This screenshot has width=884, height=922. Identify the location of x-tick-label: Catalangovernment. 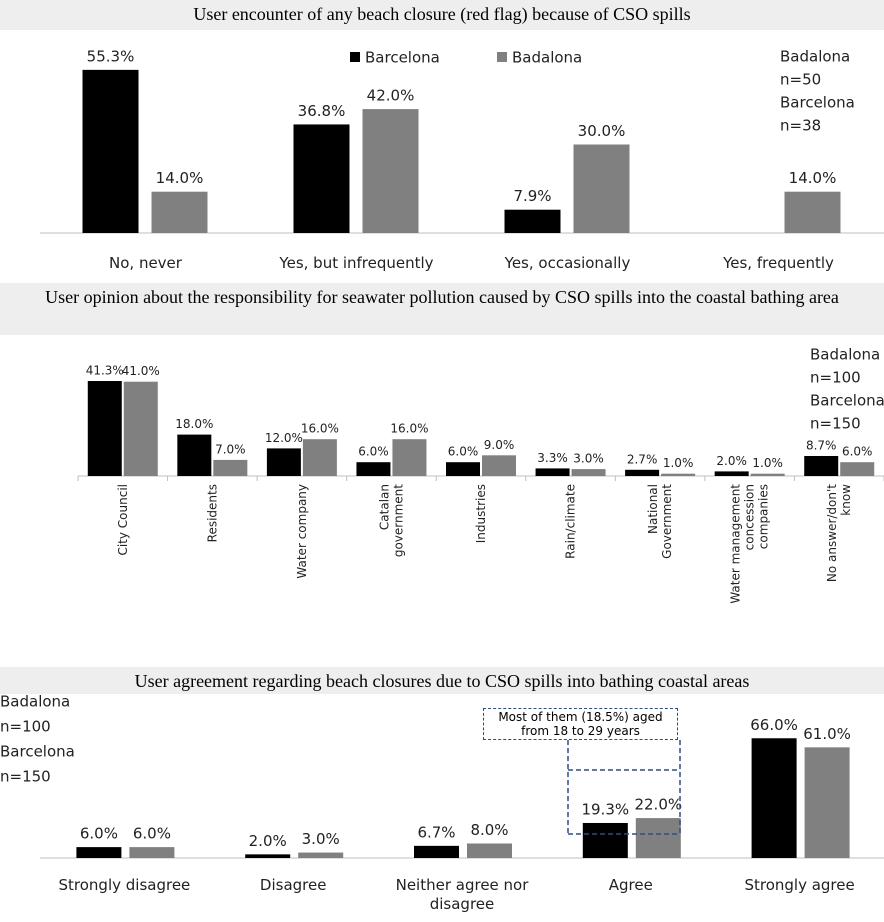
(391, 520).